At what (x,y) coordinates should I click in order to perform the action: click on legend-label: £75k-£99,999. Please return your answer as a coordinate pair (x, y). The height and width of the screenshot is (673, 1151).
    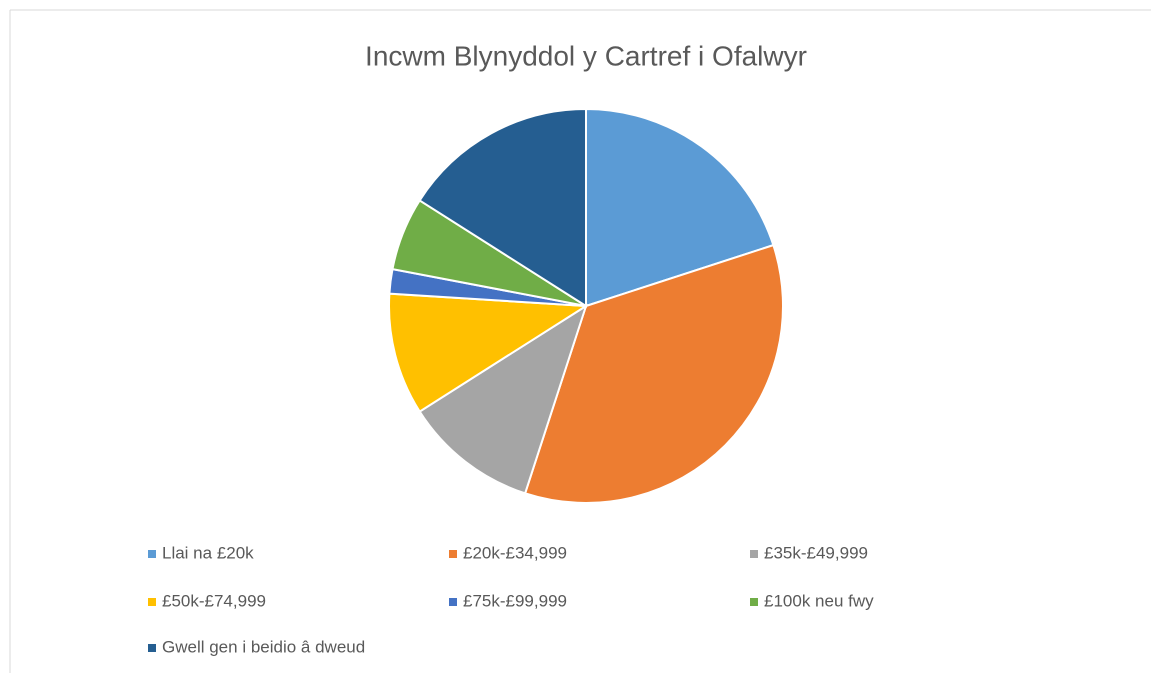
    Looking at the image, I should click on (515, 600).